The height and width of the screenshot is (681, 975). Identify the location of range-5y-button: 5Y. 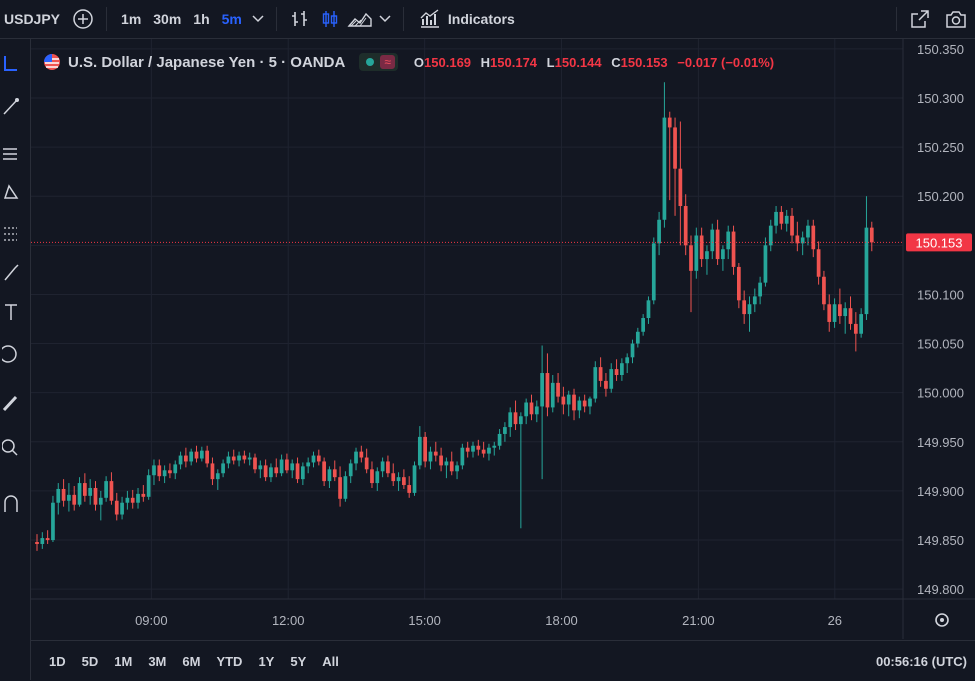
(298, 661).